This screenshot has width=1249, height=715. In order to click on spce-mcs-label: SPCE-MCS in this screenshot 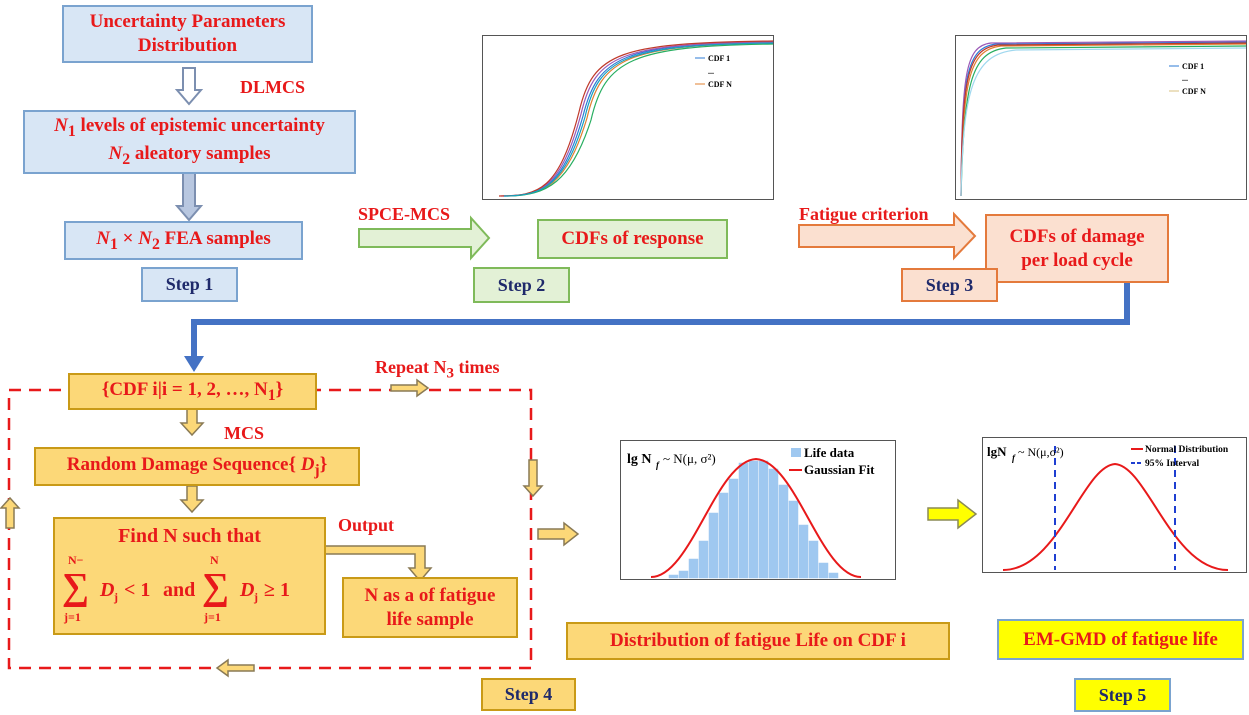, I will do `click(404, 214)`.